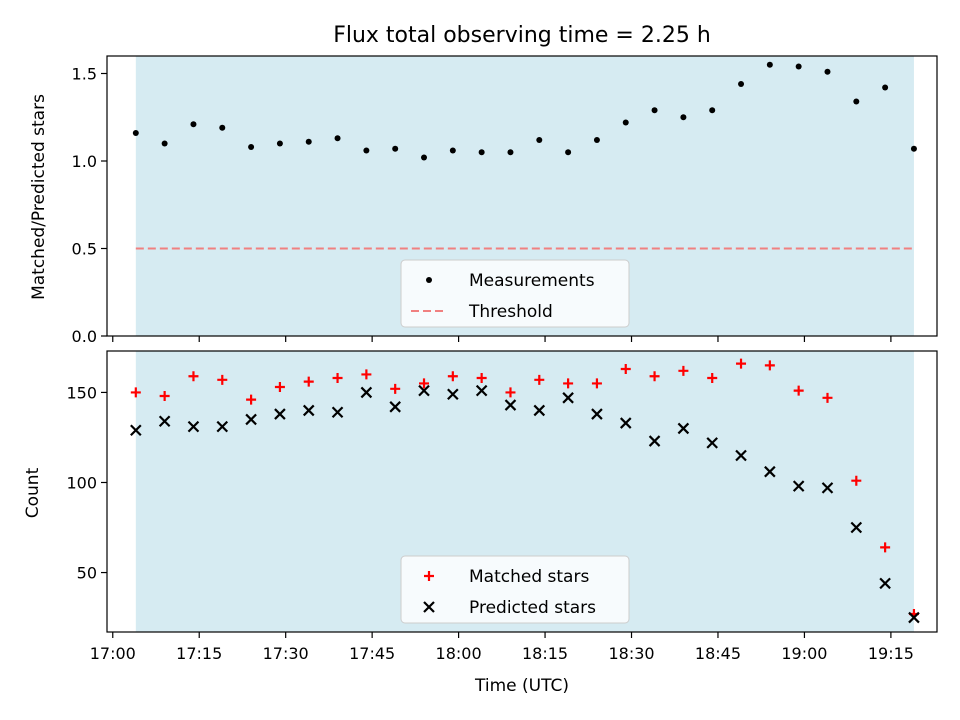 This screenshot has height=720, width=960. I want to click on chart-title: Flux total observing time = 2.25 h, so click(522, 35).